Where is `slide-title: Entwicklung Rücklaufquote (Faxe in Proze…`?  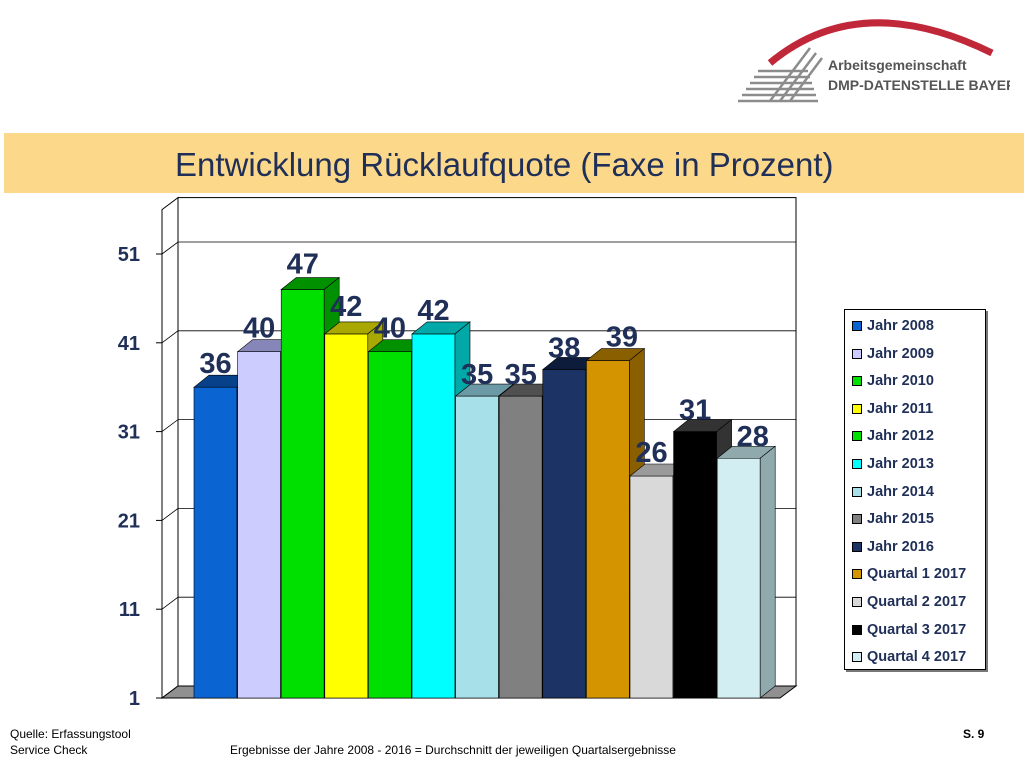
slide-title: Entwicklung Rücklaufquote (Faxe in Proze… is located at coordinates (504, 164).